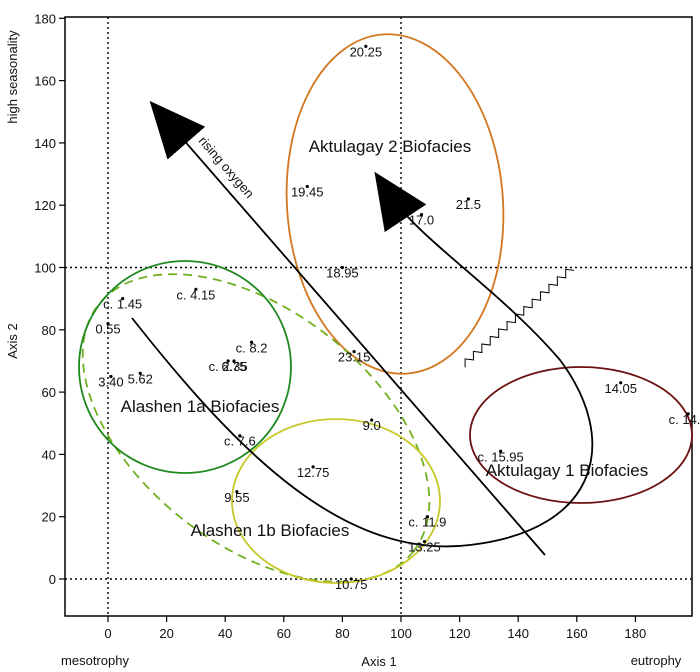 This screenshot has height=672, width=700. What do you see at coordinates (468, 204) in the screenshot?
I see `data-point-label: 21.5` at bounding box center [468, 204].